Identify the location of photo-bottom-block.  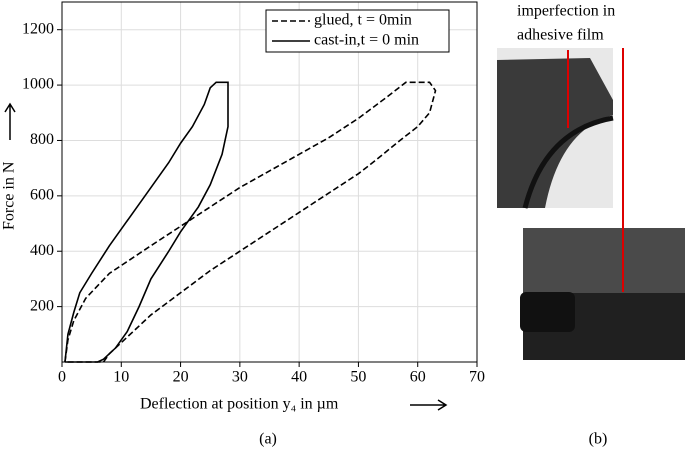
(604, 260).